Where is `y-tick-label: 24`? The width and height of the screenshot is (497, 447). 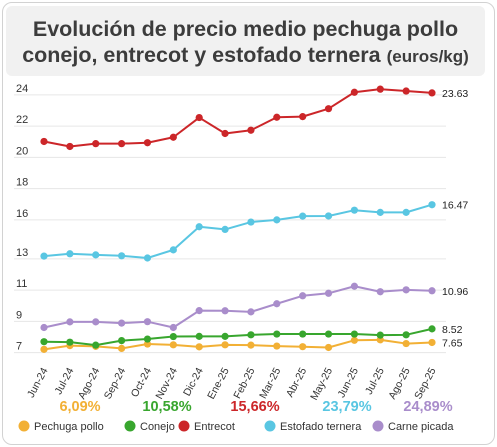
y-tick-label: 24 is located at coordinates (22, 89).